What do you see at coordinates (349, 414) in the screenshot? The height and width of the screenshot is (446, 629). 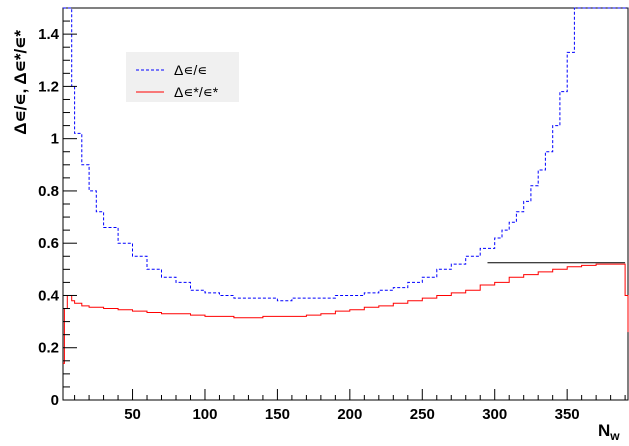 I see `x-tick-label-200: 200` at bounding box center [349, 414].